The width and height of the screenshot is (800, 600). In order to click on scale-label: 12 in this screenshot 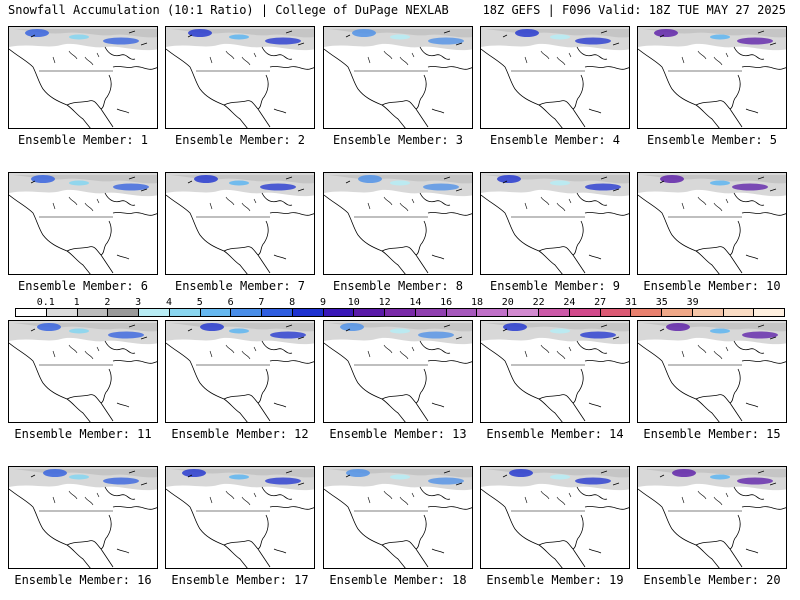, I will do `click(384, 302)`.